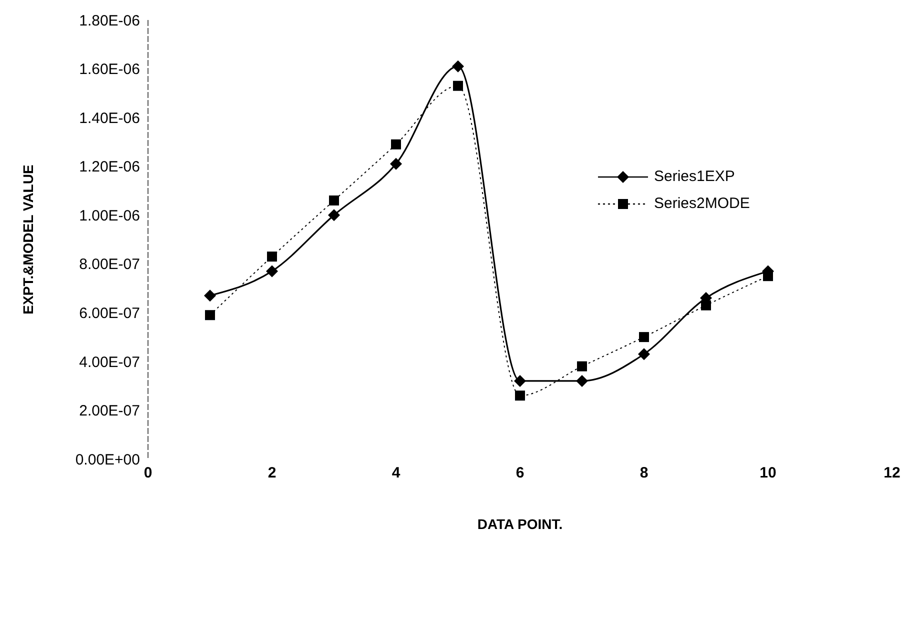 The height and width of the screenshot is (621, 920). Describe the element at coordinates (892, 473) in the screenshot. I see `x-tick-label: 12` at that location.